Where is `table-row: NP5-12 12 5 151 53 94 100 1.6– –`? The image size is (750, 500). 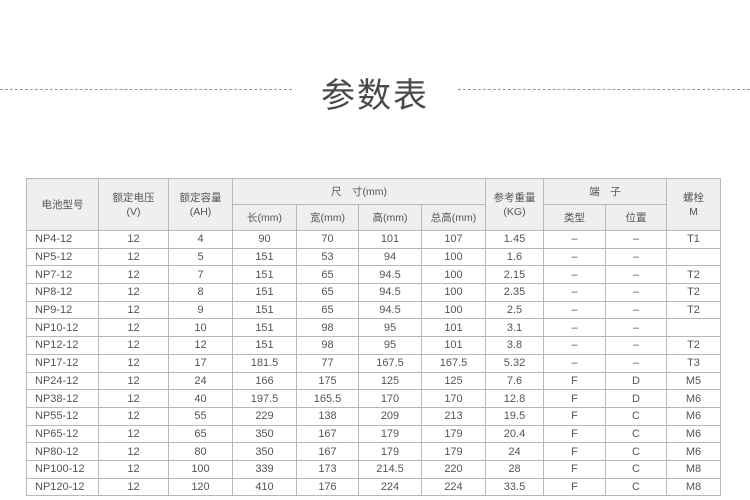
table-row: NP5-12 12 5 151 53 94 100 1.6– – is located at coordinates (373, 257).